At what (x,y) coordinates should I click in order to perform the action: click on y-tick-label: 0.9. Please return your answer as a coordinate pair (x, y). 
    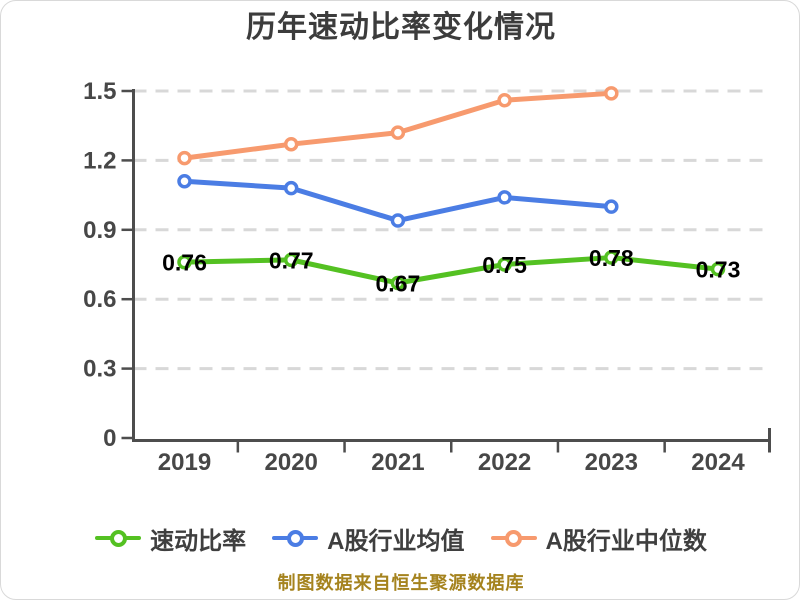
    Looking at the image, I should click on (99, 230).